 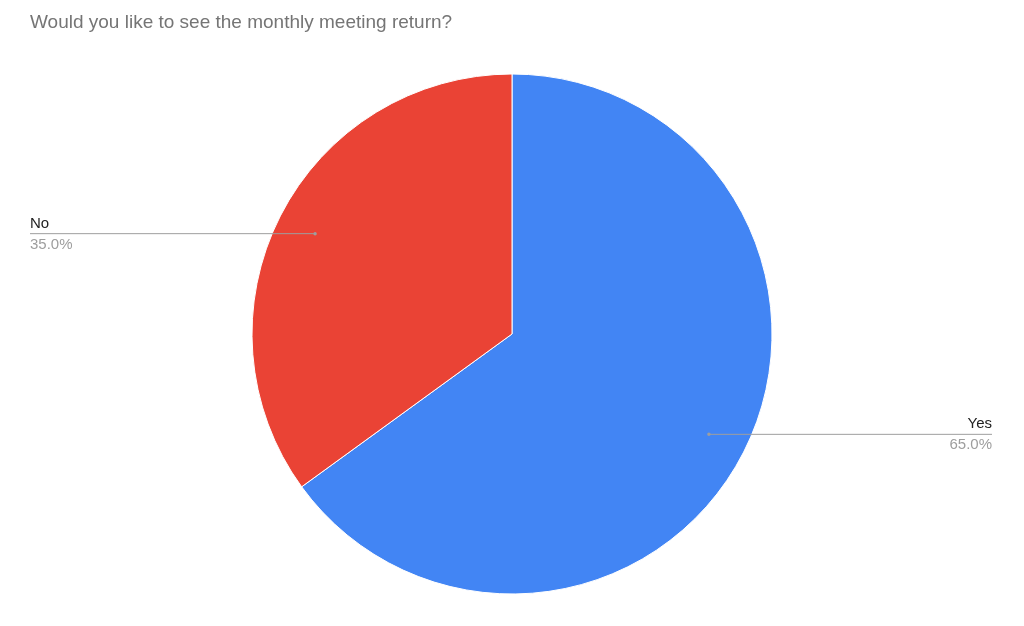 What do you see at coordinates (40, 222) in the screenshot?
I see `slice-label: No` at bounding box center [40, 222].